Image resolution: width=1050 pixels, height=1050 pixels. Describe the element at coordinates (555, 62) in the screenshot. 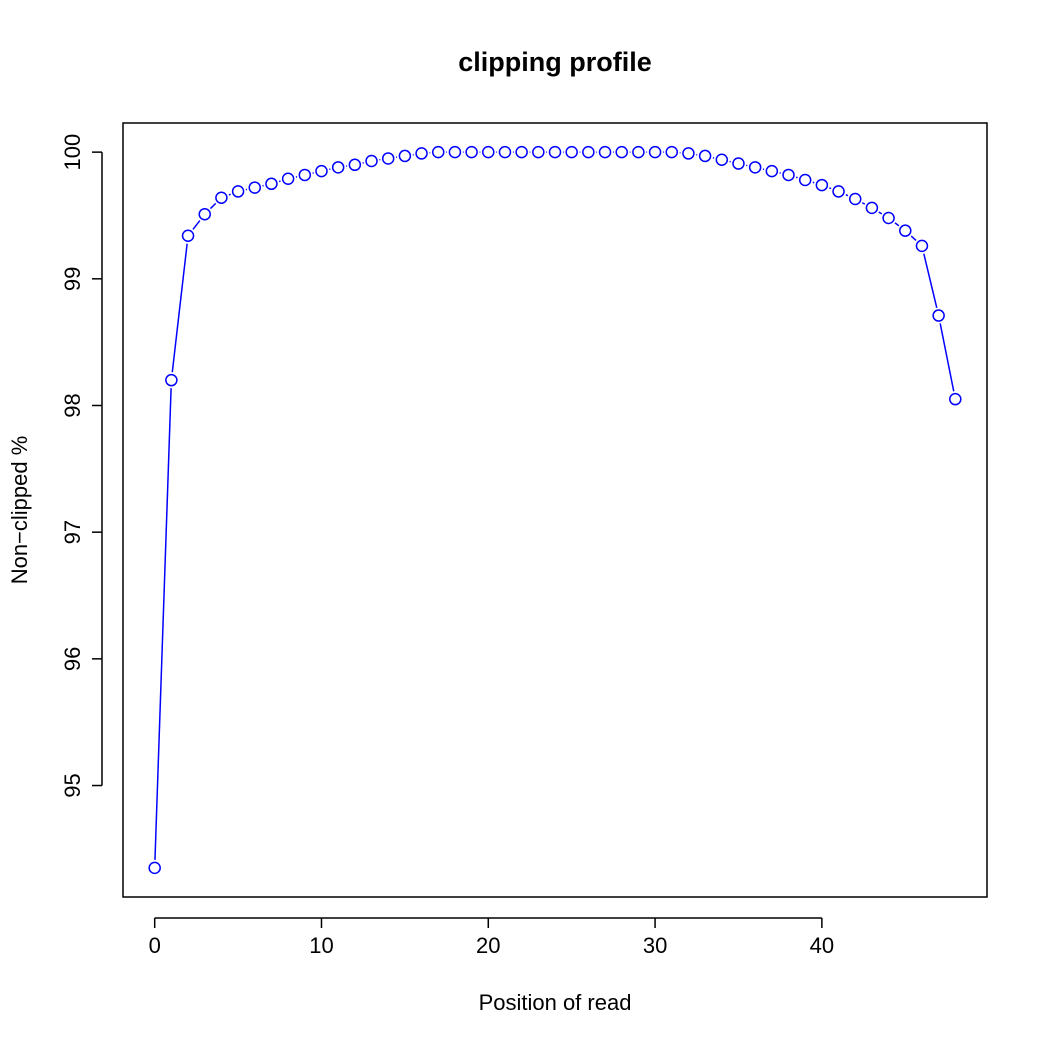

I see `chart-title: clipping profile` at that location.